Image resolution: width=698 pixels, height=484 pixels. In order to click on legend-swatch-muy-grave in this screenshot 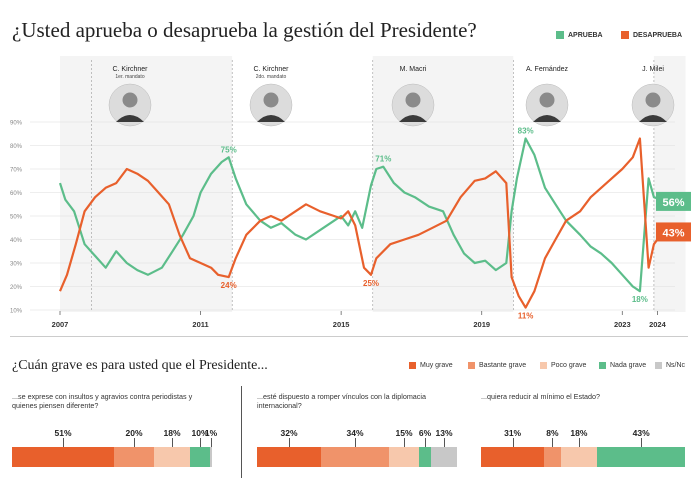, I will do `click(412, 365)`.